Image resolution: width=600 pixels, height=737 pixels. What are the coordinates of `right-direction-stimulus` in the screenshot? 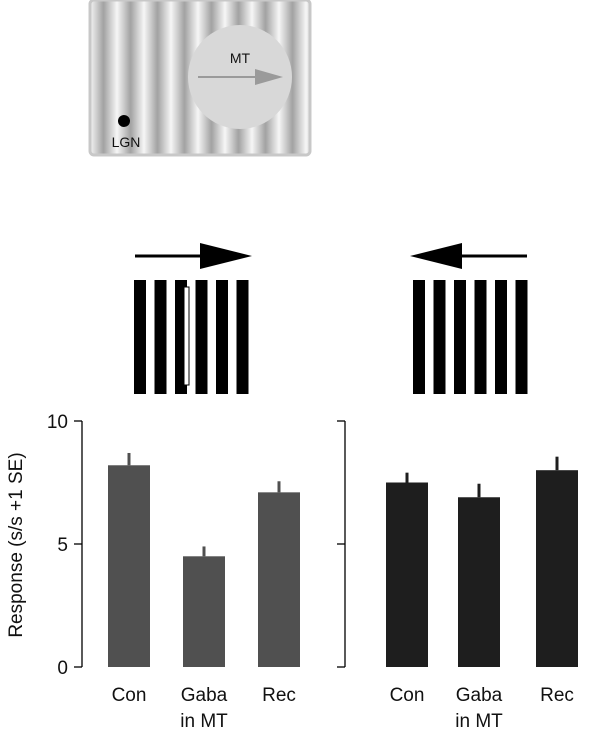 It's located at (469, 318).